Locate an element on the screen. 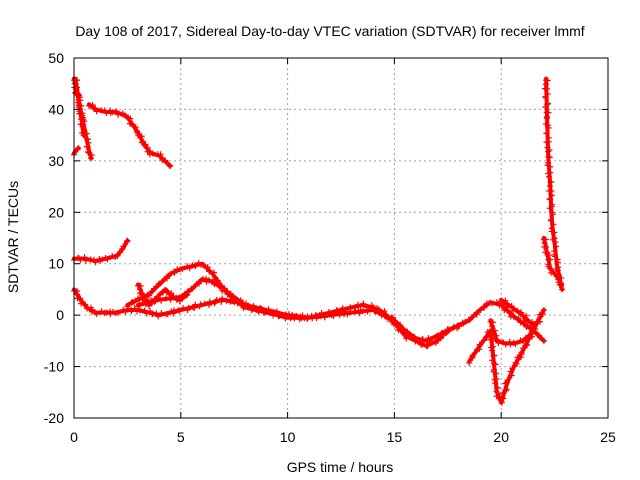 The image size is (640, 480). x-tick-label: 5 is located at coordinates (181, 437).